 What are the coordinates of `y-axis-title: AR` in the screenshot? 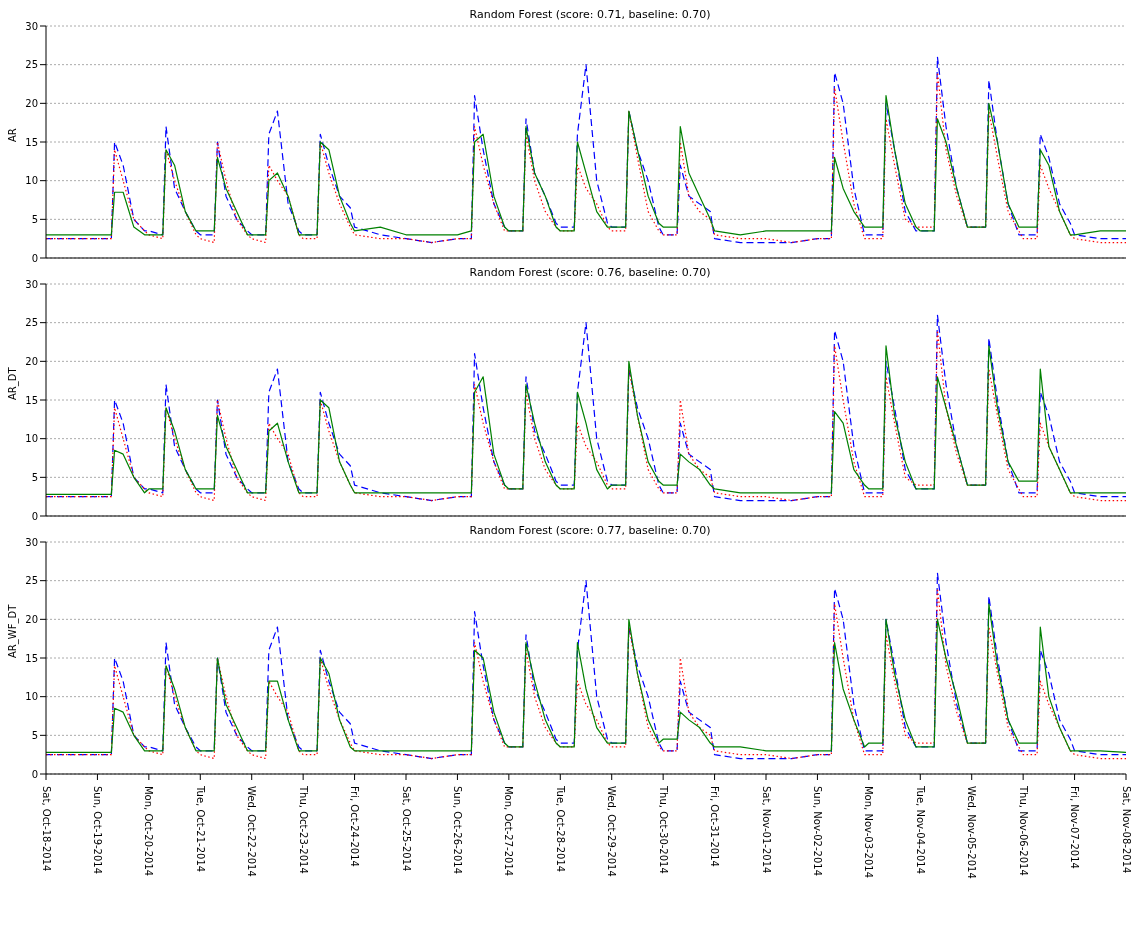 It's located at (12, 135).